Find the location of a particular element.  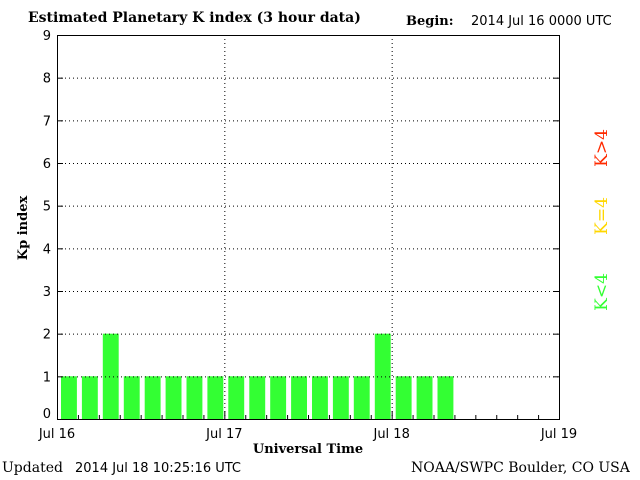

y-tick-label: 9 is located at coordinates (47, 36).